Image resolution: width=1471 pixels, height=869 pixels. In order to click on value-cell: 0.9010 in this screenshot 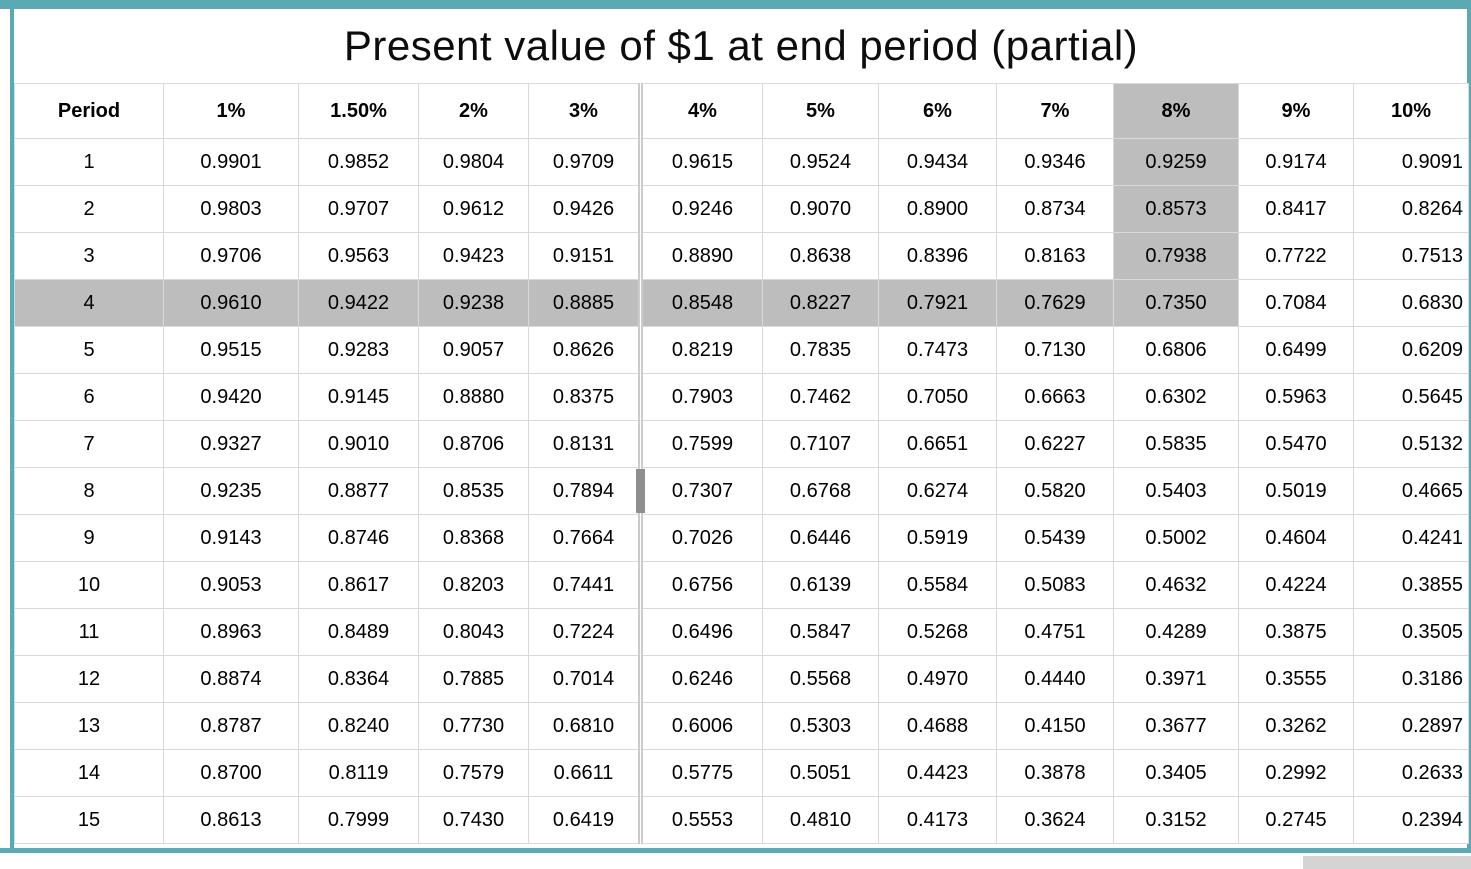, I will do `click(358, 444)`.